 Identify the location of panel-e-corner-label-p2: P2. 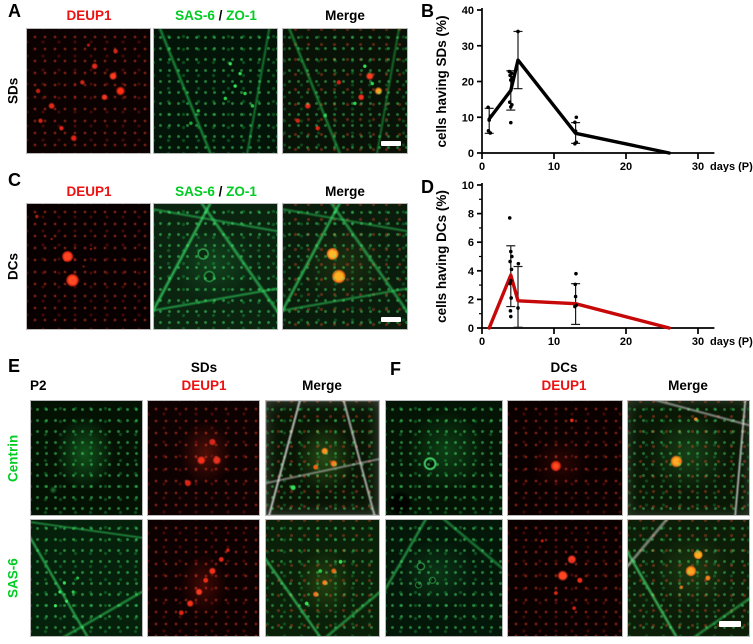
(38, 385).